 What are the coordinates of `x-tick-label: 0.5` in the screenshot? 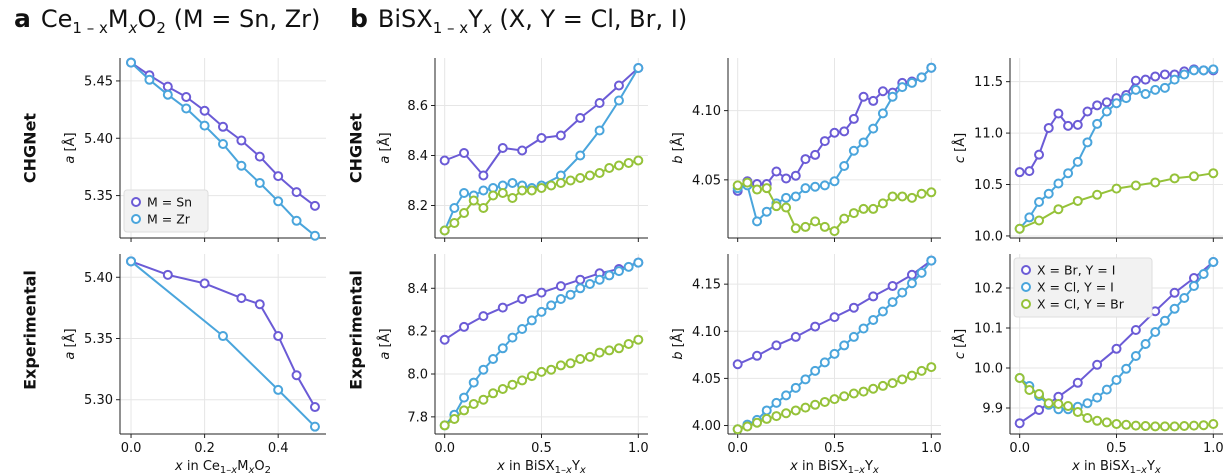 It's located at (541, 448).